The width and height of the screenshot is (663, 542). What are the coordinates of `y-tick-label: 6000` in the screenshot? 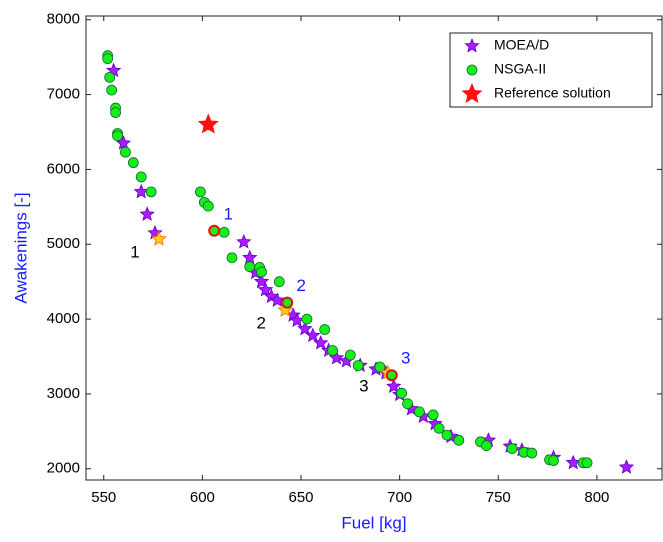 It's located at (63, 168).